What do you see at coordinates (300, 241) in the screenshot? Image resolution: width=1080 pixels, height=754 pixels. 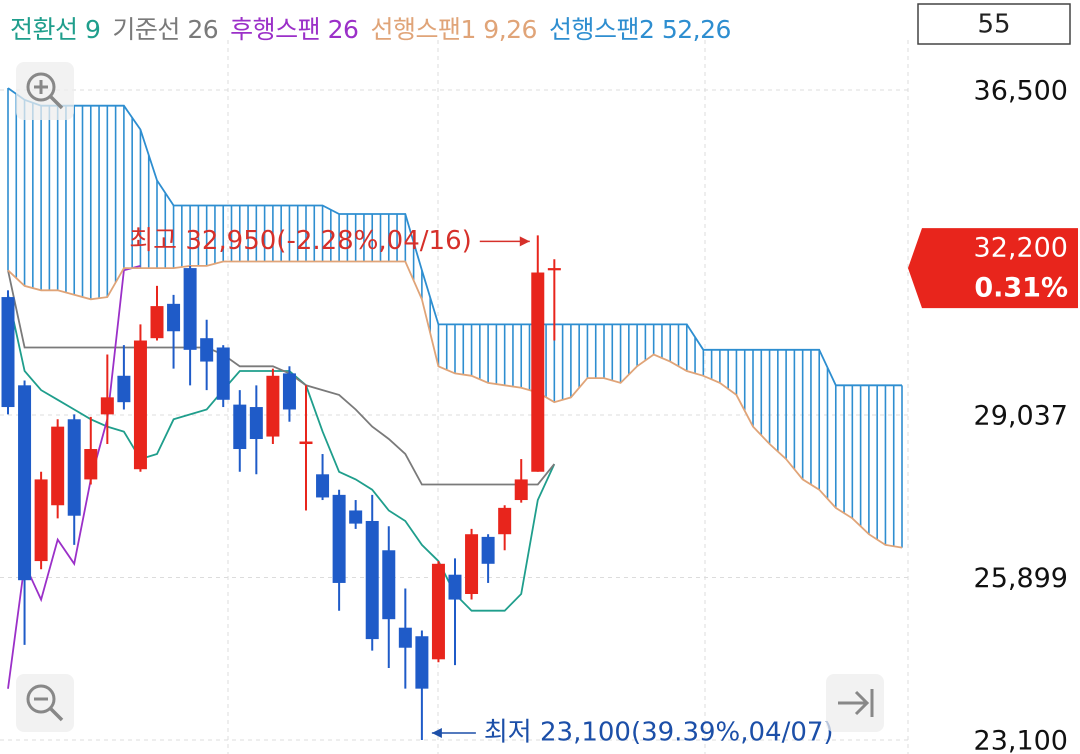 I see `annotation-text: 최고 32,950(-2.28%,04/16)` at bounding box center [300, 241].